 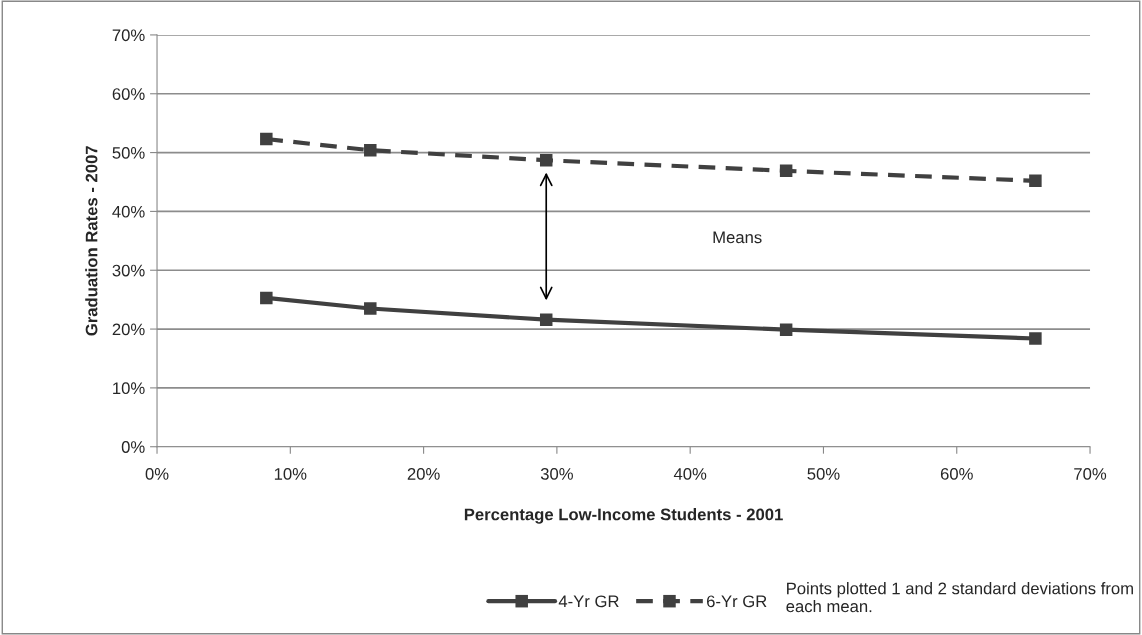 What do you see at coordinates (128, 94) in the screenshot?
I see `y-tick-label: 60%` at bounding box center [128, 94].